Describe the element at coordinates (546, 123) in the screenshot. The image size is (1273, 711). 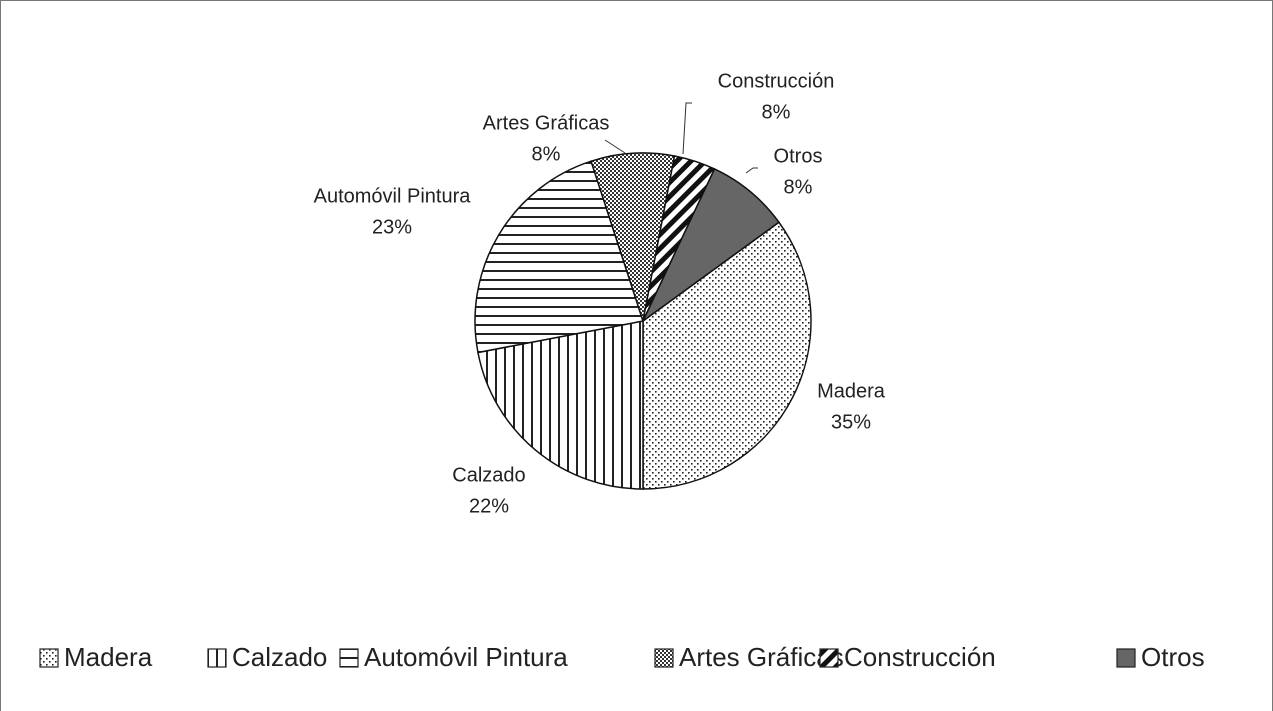
I see `slice-label: Artes Gráficas` at that location.